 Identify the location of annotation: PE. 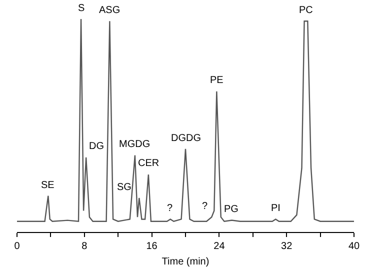
(217, 80).